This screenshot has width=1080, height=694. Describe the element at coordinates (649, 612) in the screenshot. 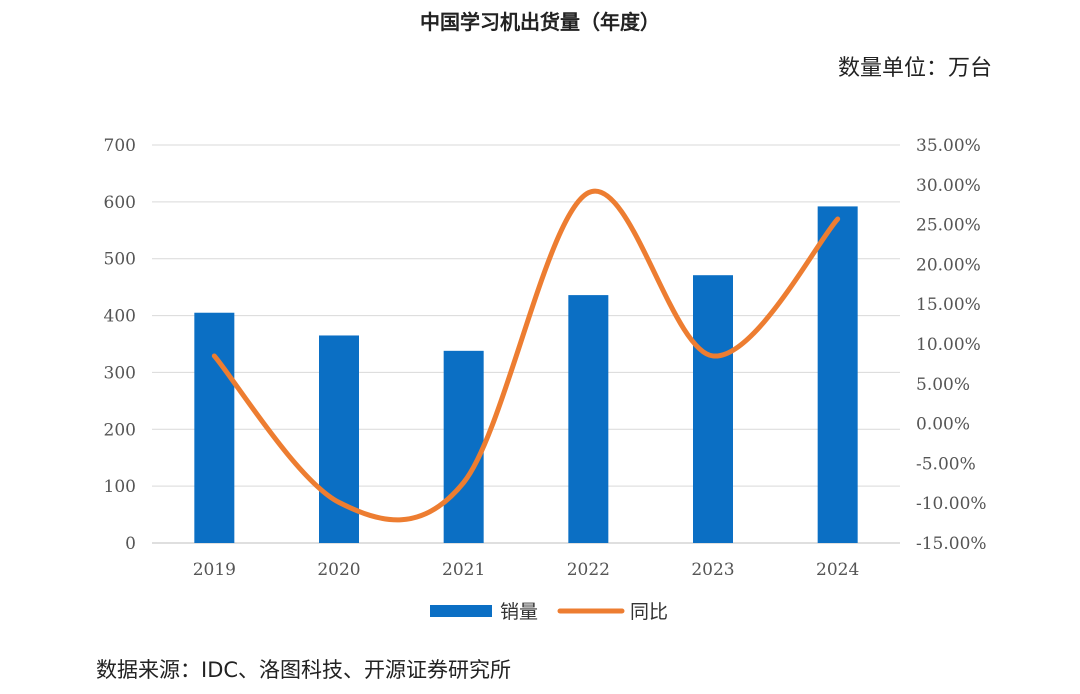

I see `legend-label-line: 同比` at that location.